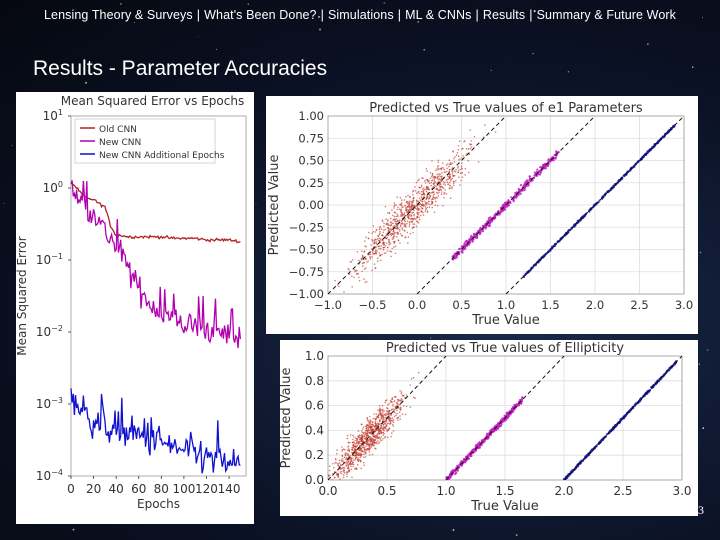 This screenshot has width=720, height=540. I want to click on y-tick-label: 0.8, so click(314, 381).